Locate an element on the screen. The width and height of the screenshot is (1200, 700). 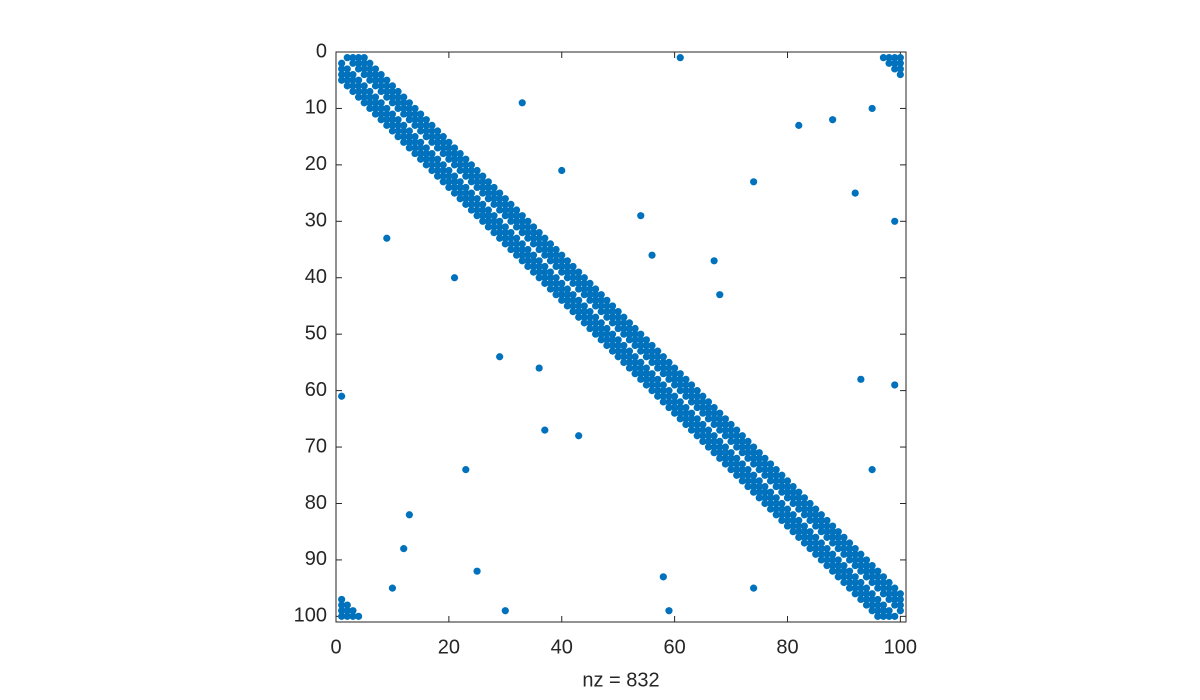
y-tick-label: 60 is located at coordinates (316, 390).